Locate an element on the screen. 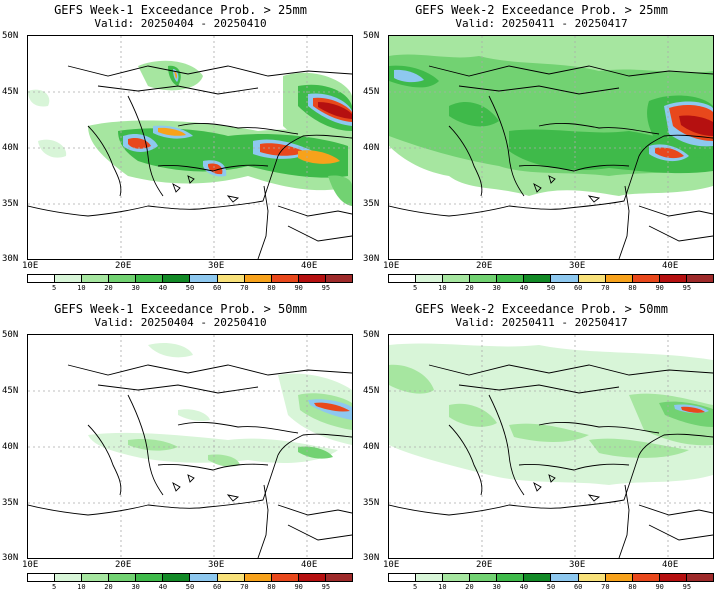 This screenshot has width=722, height=598. lat-label: 45N is located at coordinates (371, 391).